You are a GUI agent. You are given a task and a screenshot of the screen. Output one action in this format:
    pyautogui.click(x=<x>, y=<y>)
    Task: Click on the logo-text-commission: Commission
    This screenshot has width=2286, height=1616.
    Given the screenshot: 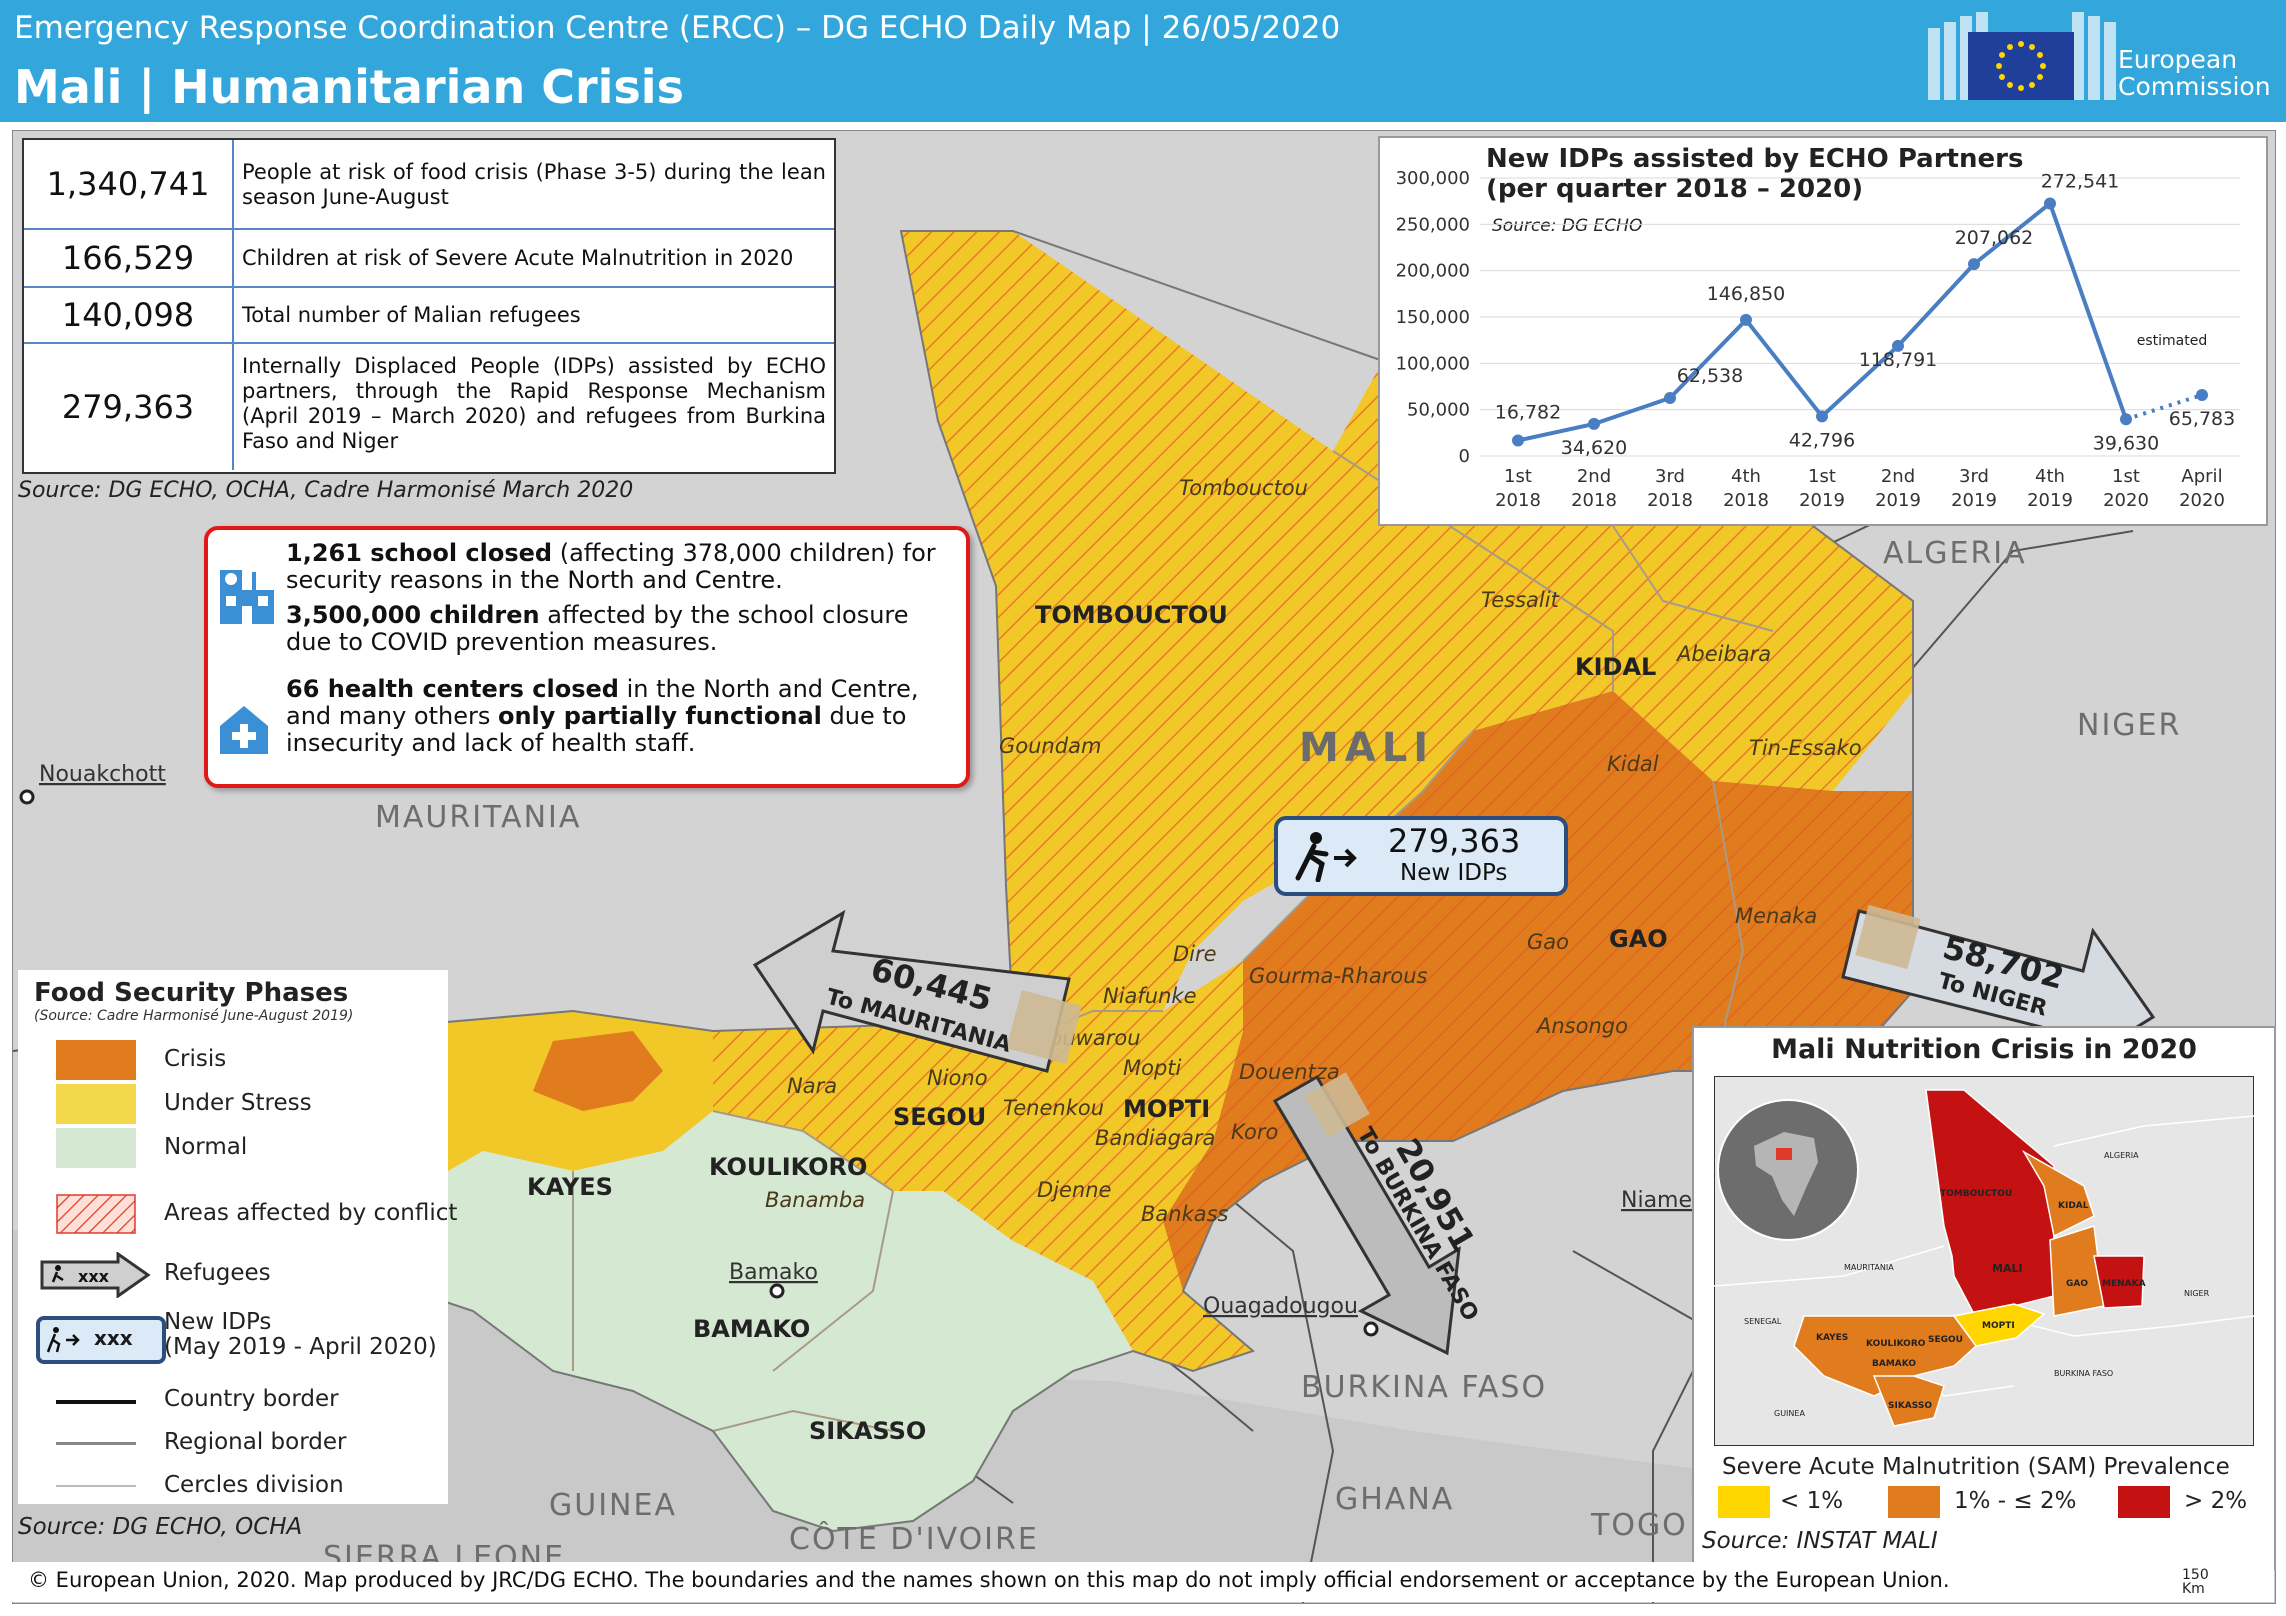 What is the action you would take?
    pyautogui.click(x=2194, y=86)
    